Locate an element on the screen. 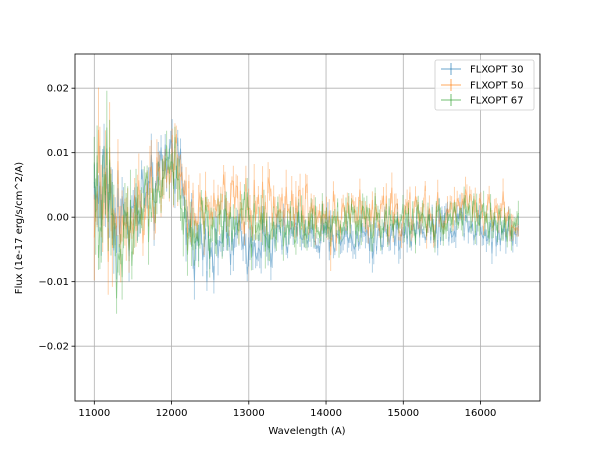  legend: FLXOPT 30 FLXOPT 50 FLXOPT 67 is located at coordinates (484, 85).